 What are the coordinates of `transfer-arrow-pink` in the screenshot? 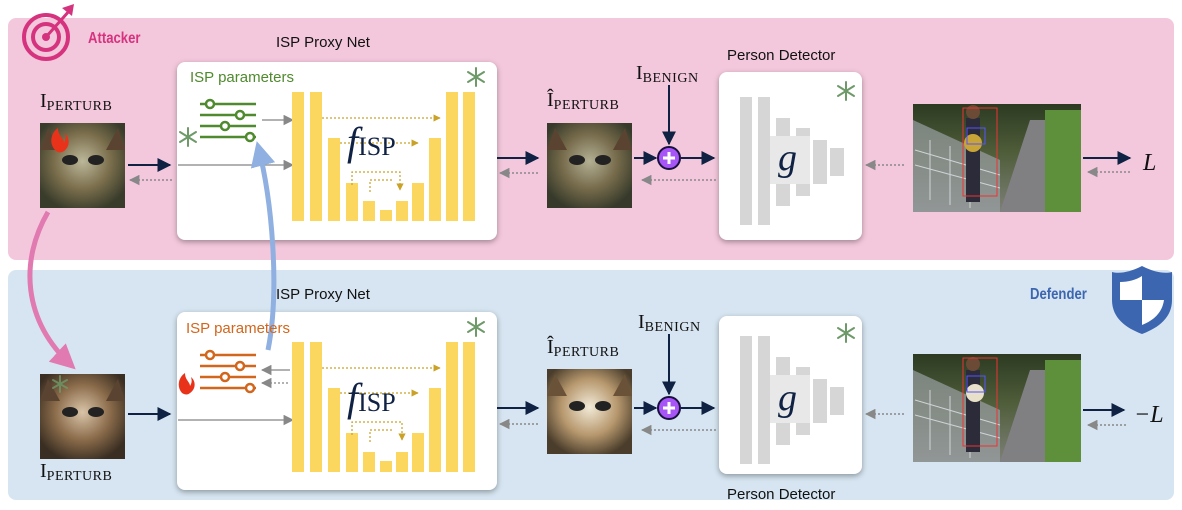 It's located at (51, 290).